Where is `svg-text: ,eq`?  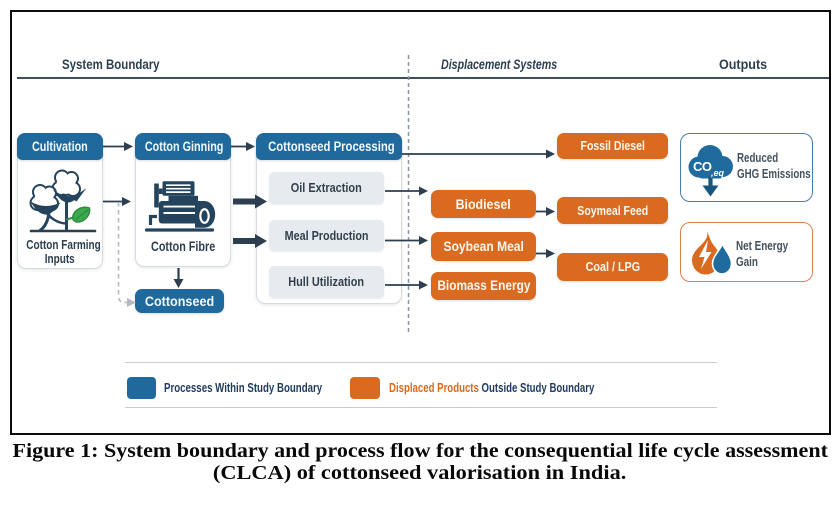 svg-text: ,eq is located at coordinates (717, 173).